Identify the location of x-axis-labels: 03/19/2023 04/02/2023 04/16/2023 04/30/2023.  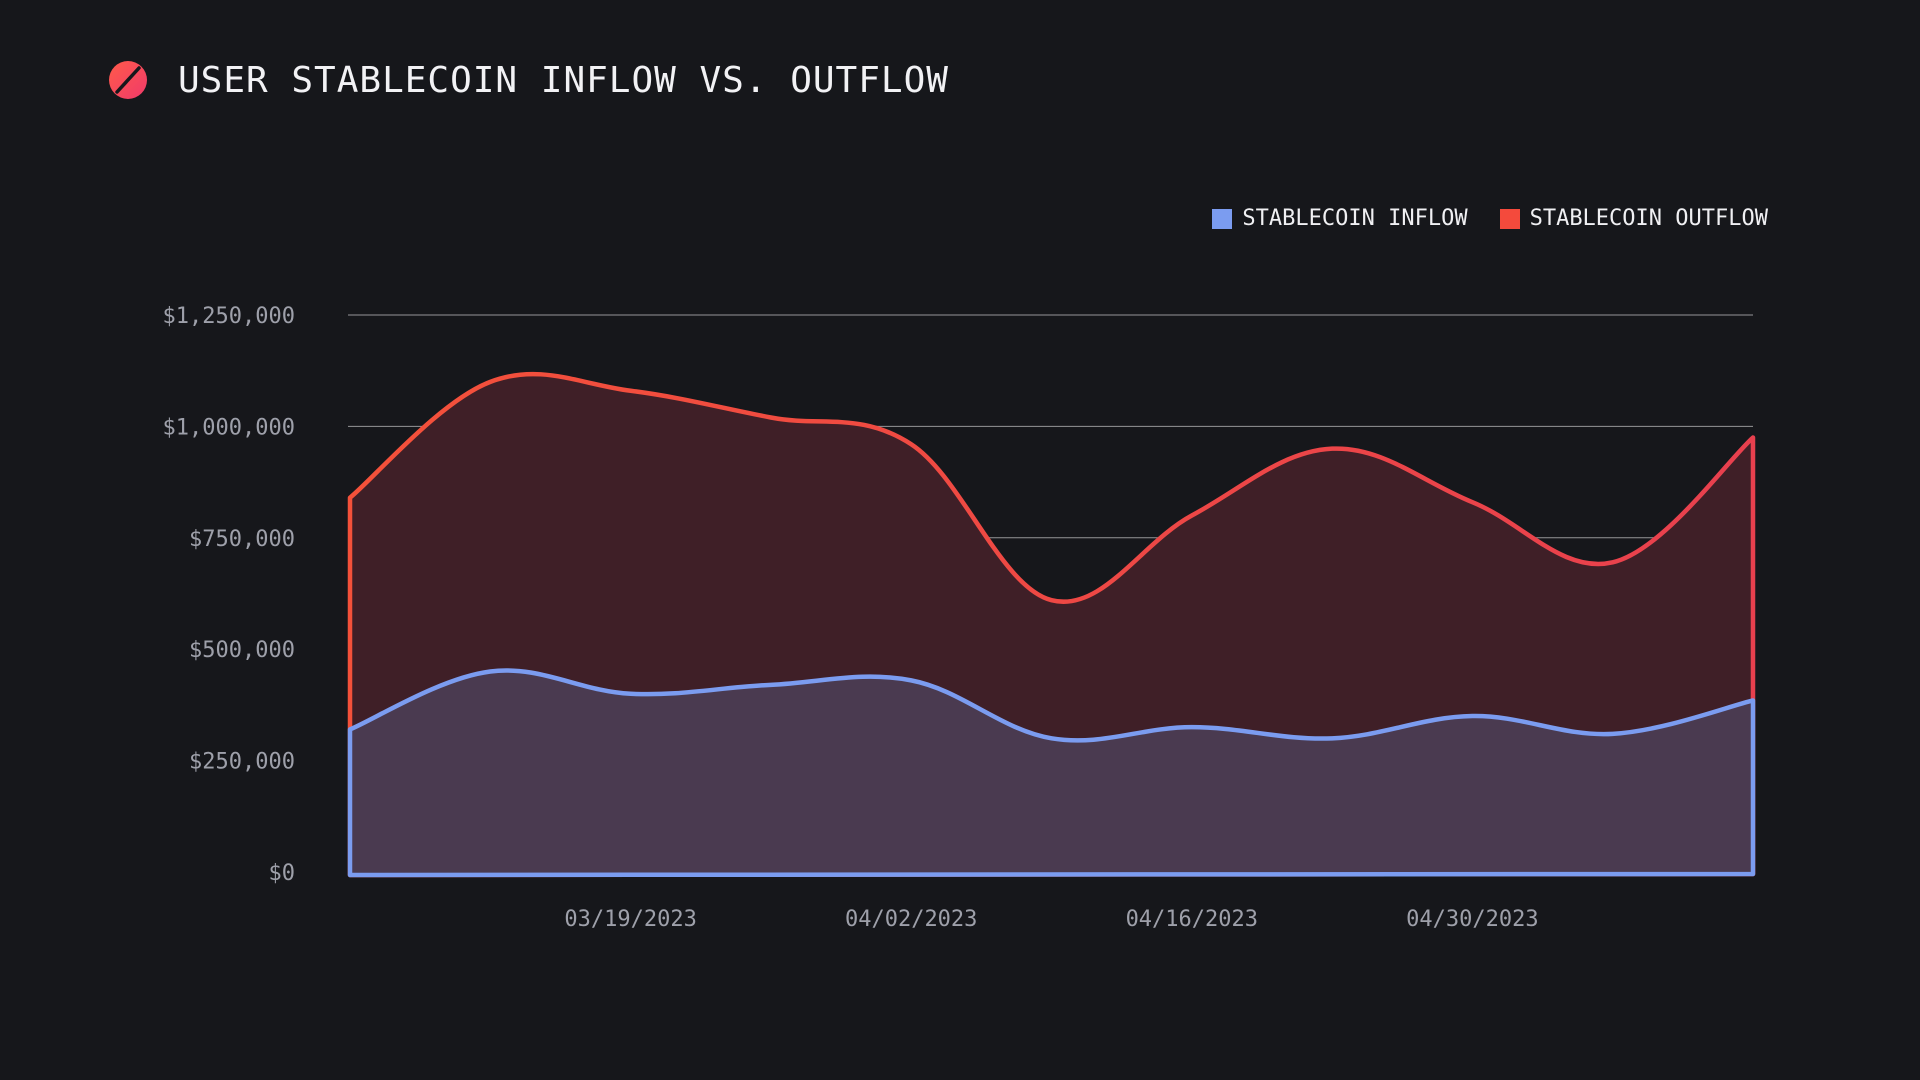
(1051, 919).